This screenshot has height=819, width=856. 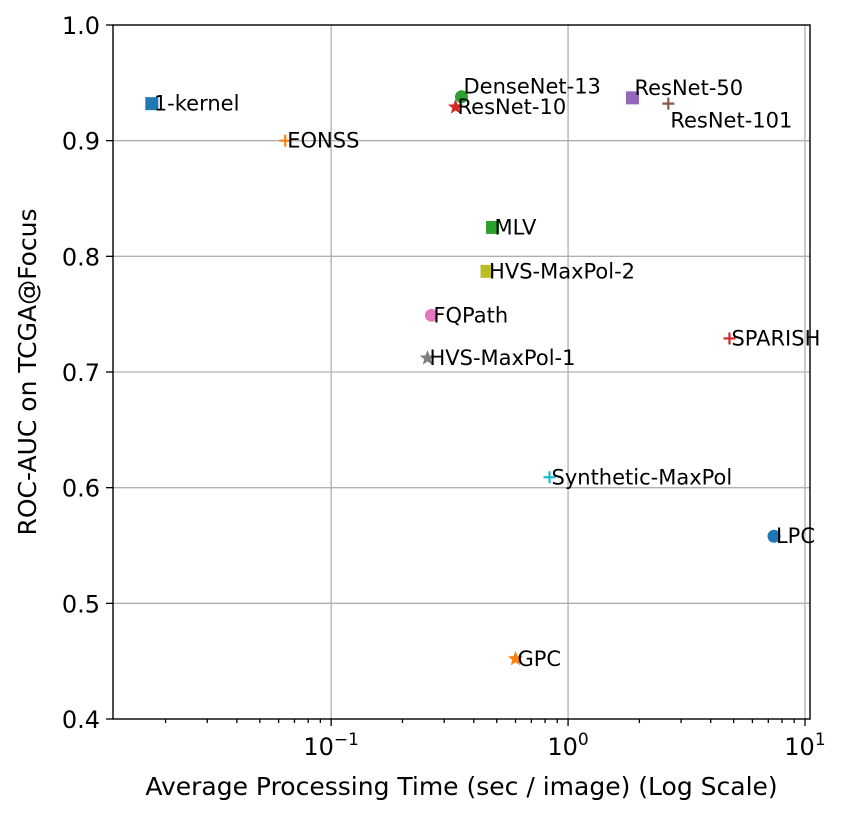 What do you see at coordinates (470, 315) in the screenshot?
I see `point-label-fqpath: FQPath` at bounding box center [470, 315].